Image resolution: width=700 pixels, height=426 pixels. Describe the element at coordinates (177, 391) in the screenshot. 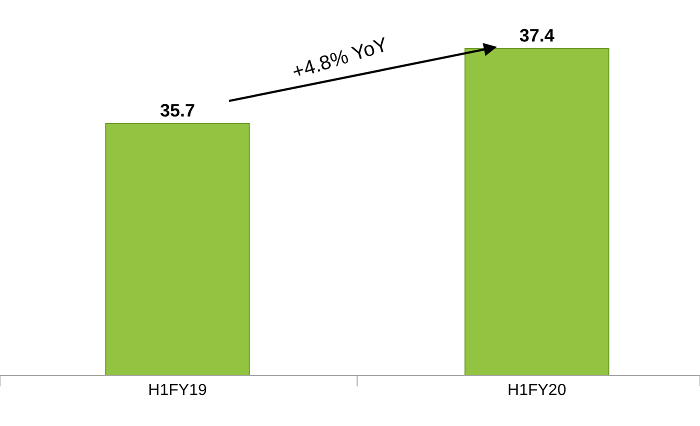

I see `x-tick-label: H1FY19` at that location.